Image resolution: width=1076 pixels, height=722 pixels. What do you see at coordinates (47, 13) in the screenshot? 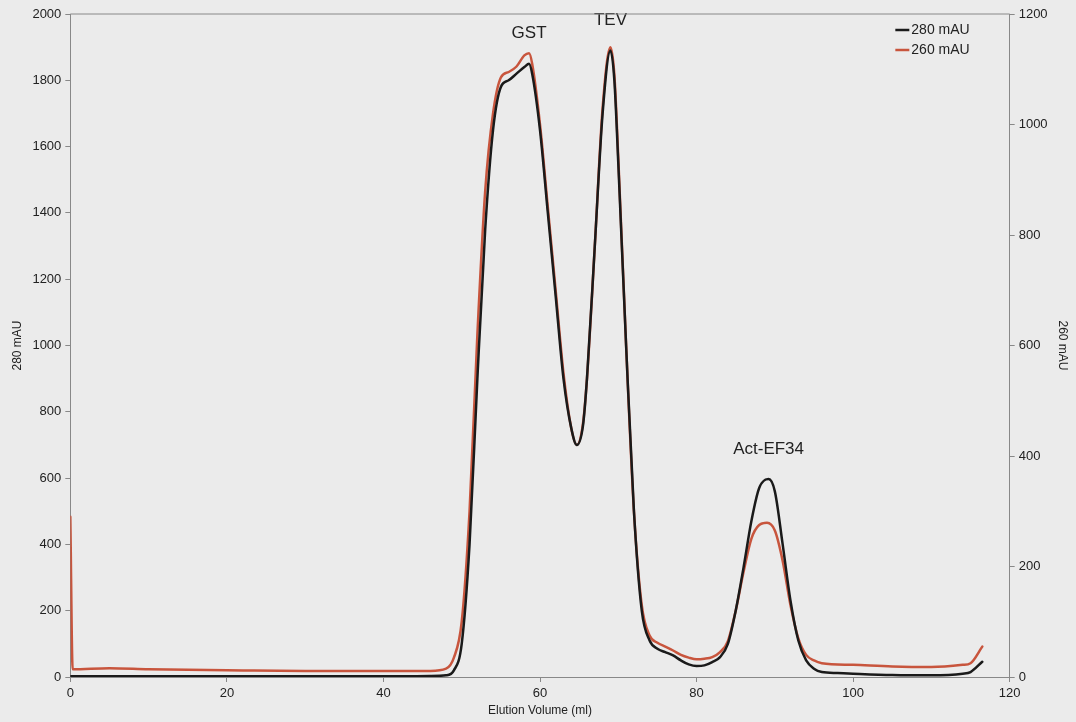
I see `y-tick-label: 2000` at bounding box center [47, 13].